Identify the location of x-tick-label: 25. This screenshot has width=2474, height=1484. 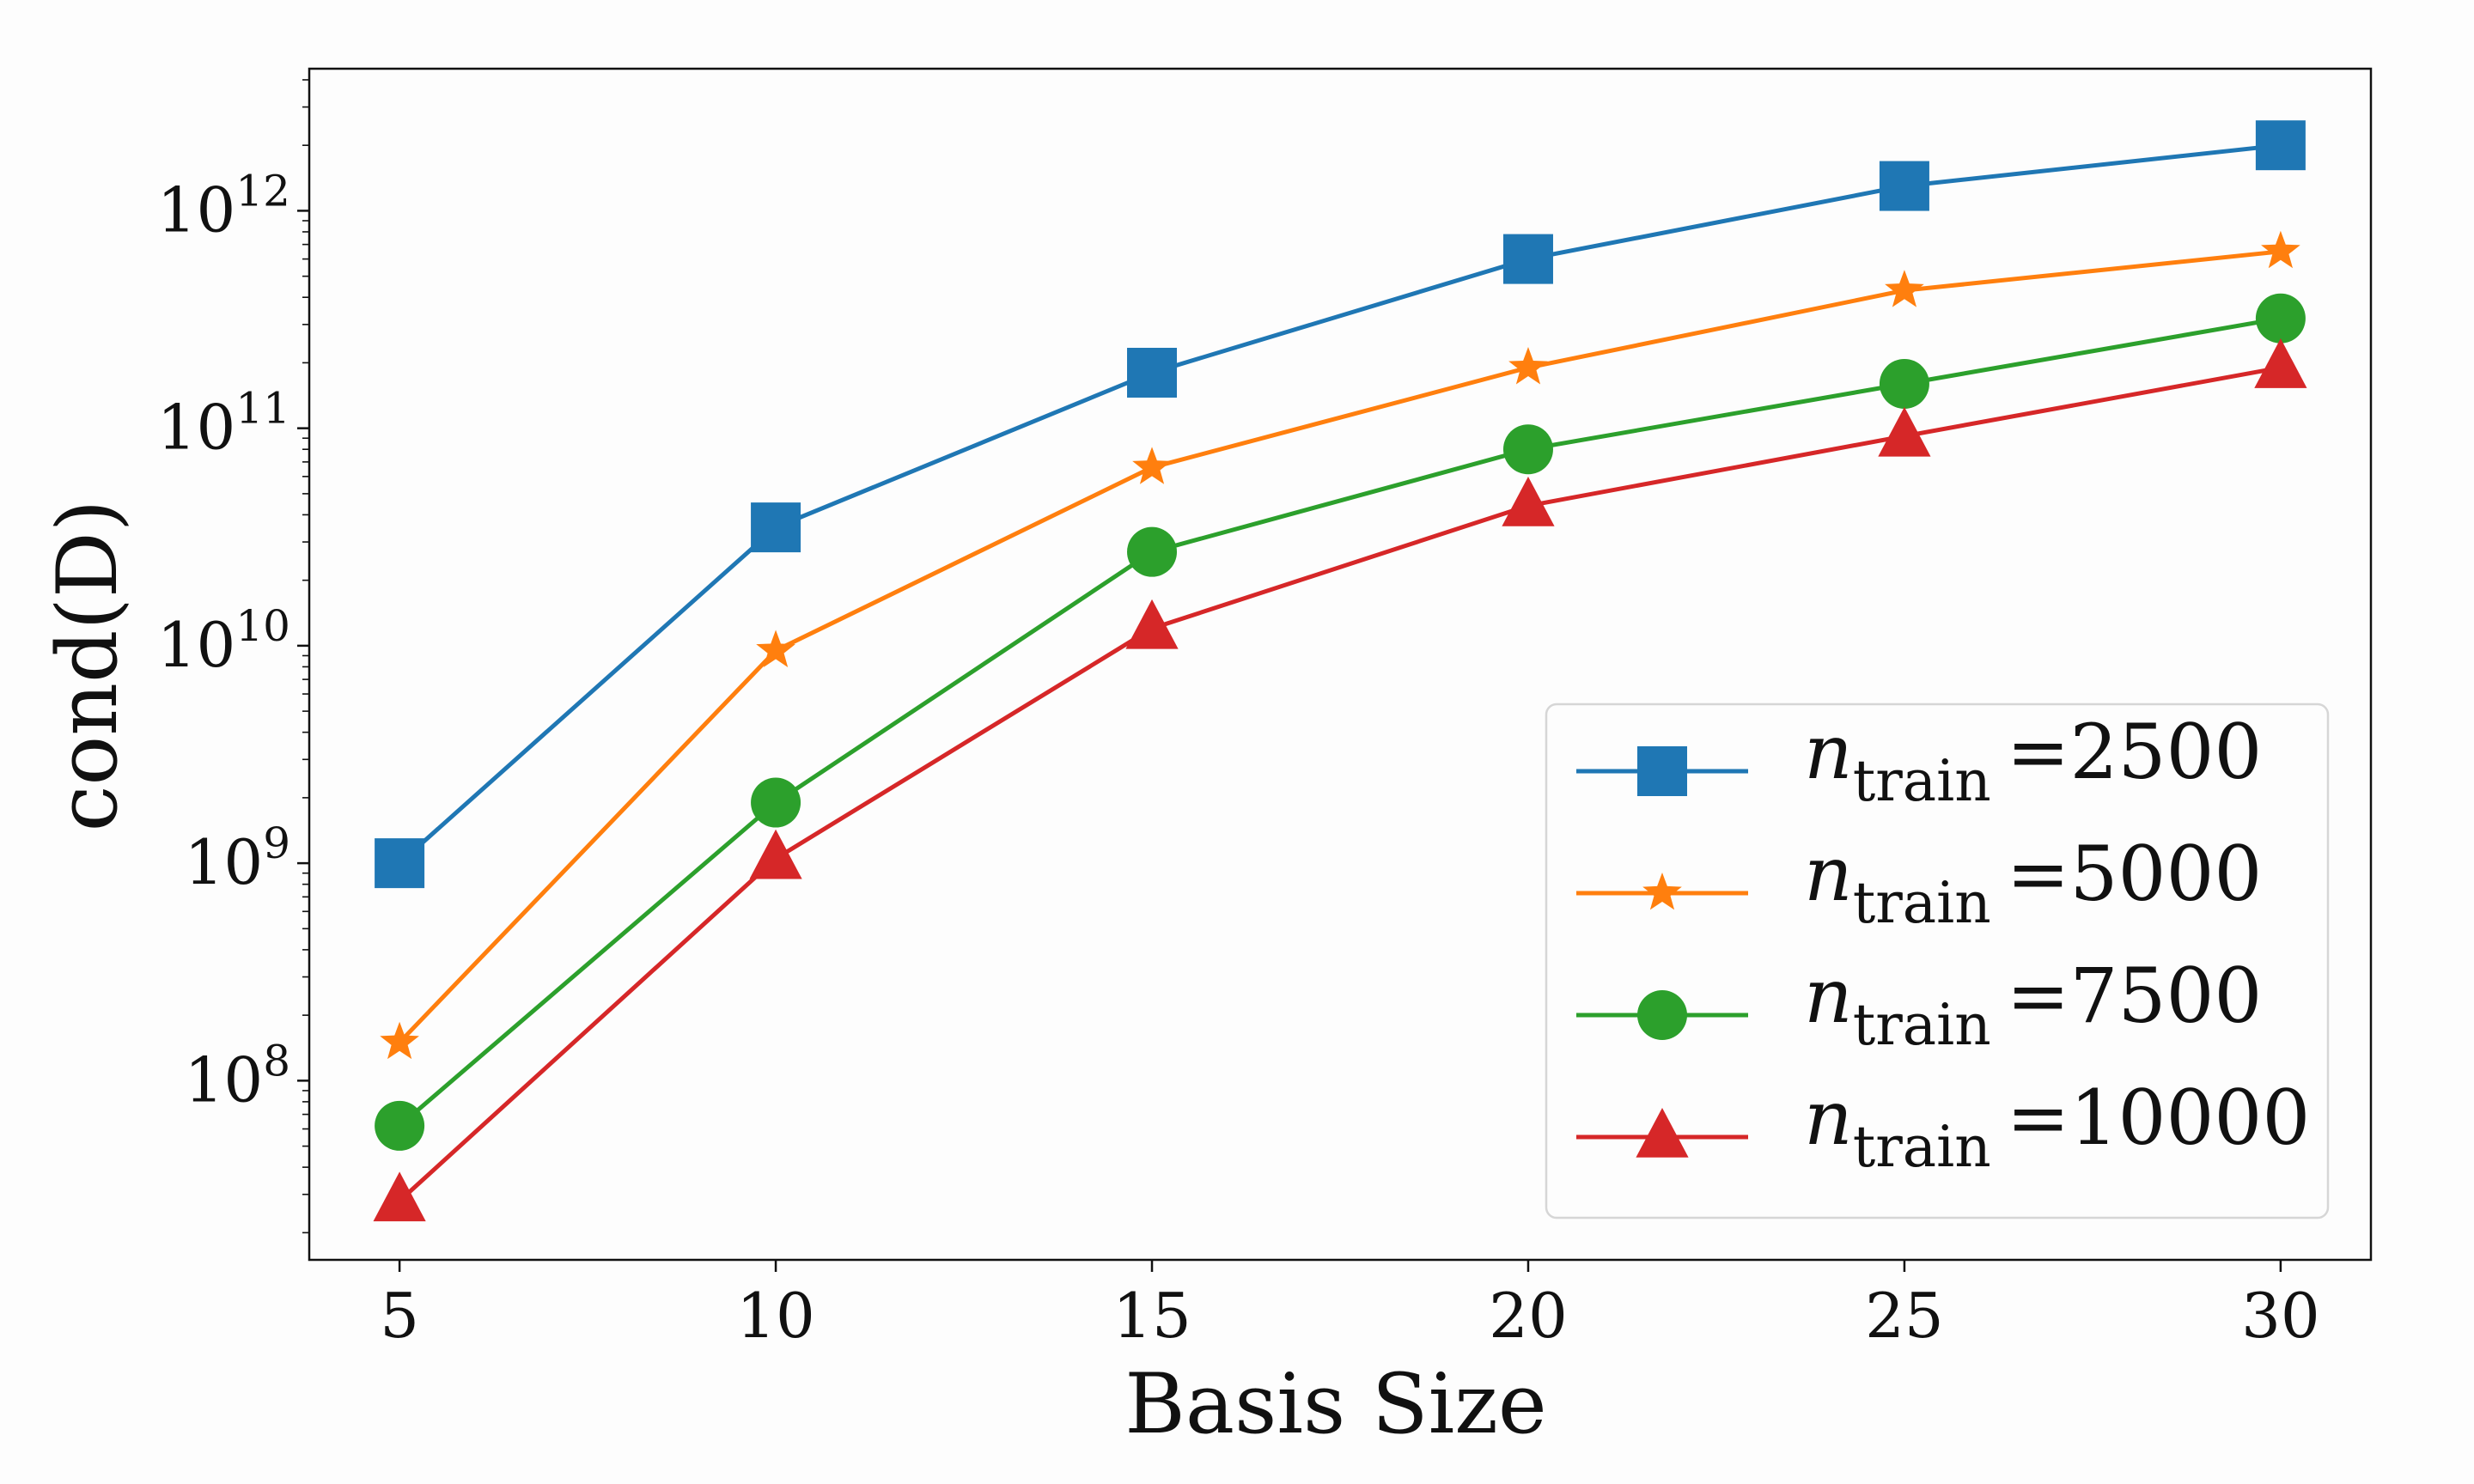
(1904, 1316).